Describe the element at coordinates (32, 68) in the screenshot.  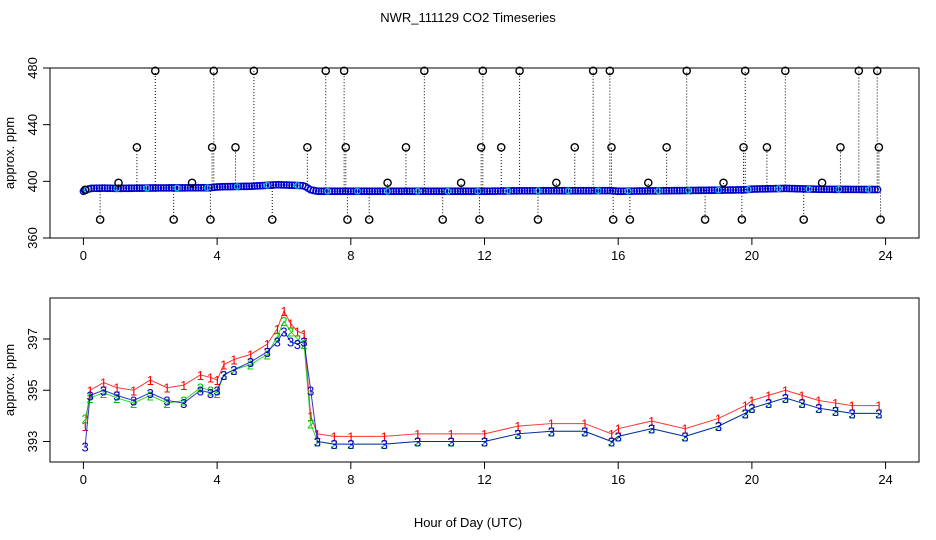
I see `y-tick-label: 480` at that location.